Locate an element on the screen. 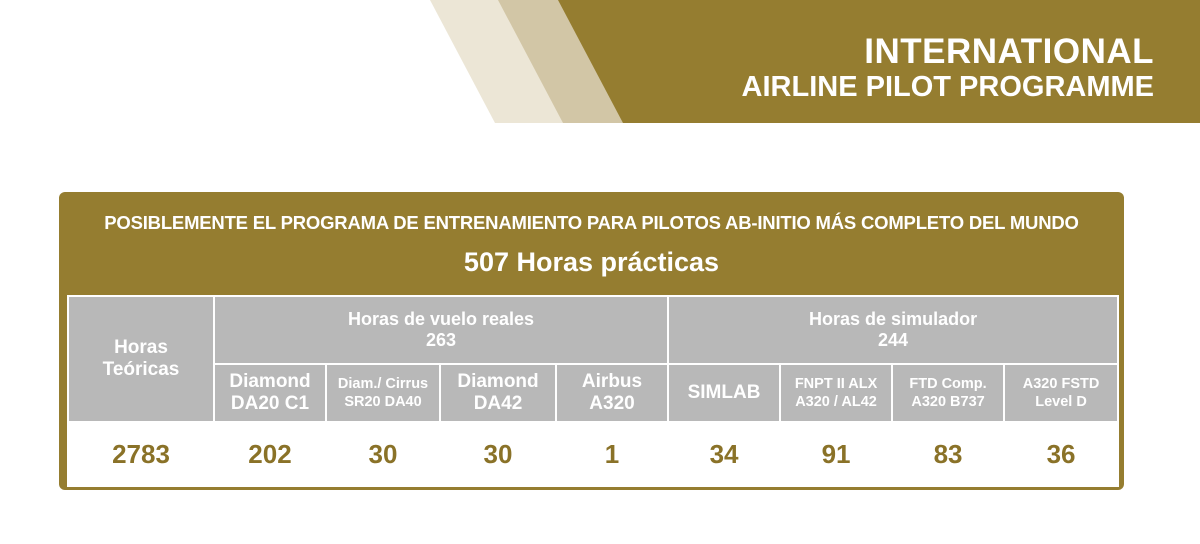 This screenshot has width=1200, height=544. theory-header-cell: Horas Teóricas is located at coordinates (141, 359).